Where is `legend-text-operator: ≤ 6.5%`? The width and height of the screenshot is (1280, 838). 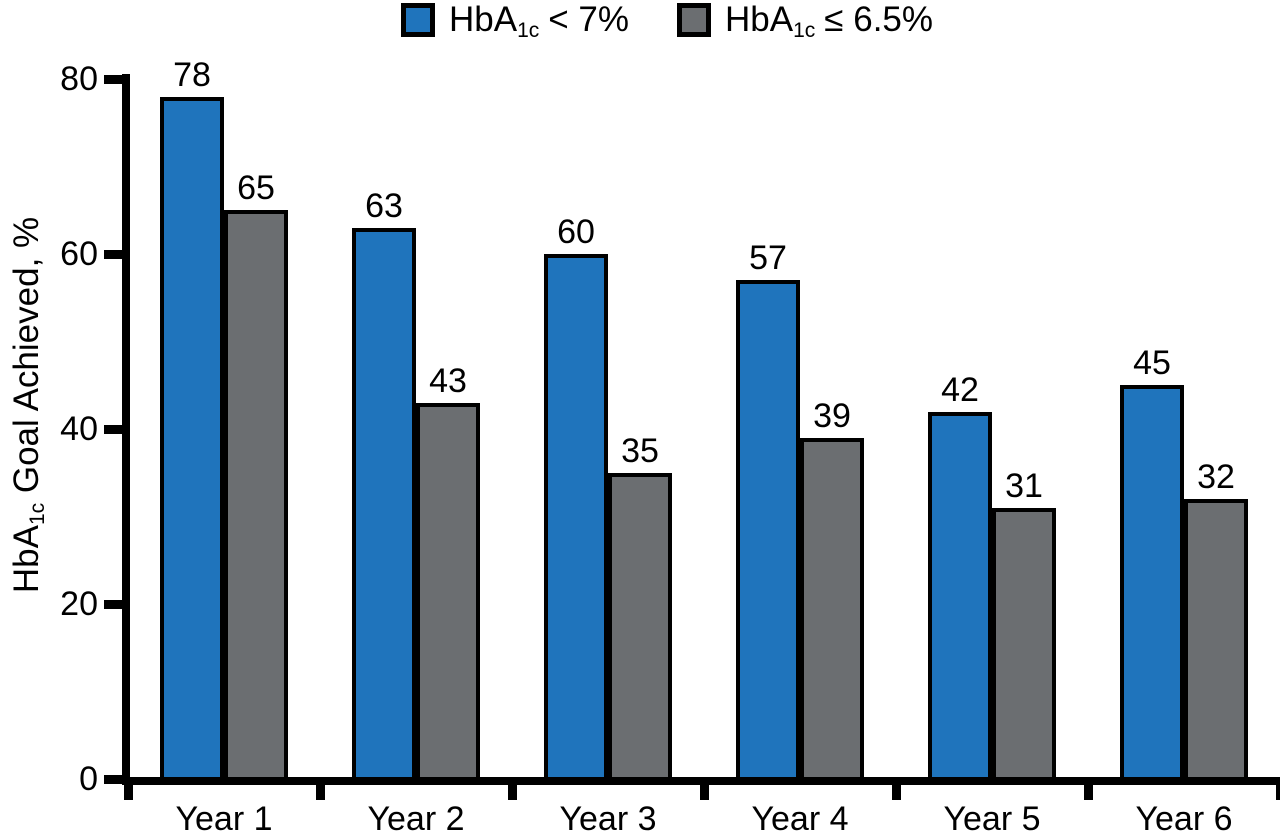
legend-text-operator: ≤ 6.5% is located at coordinates (879, 19).